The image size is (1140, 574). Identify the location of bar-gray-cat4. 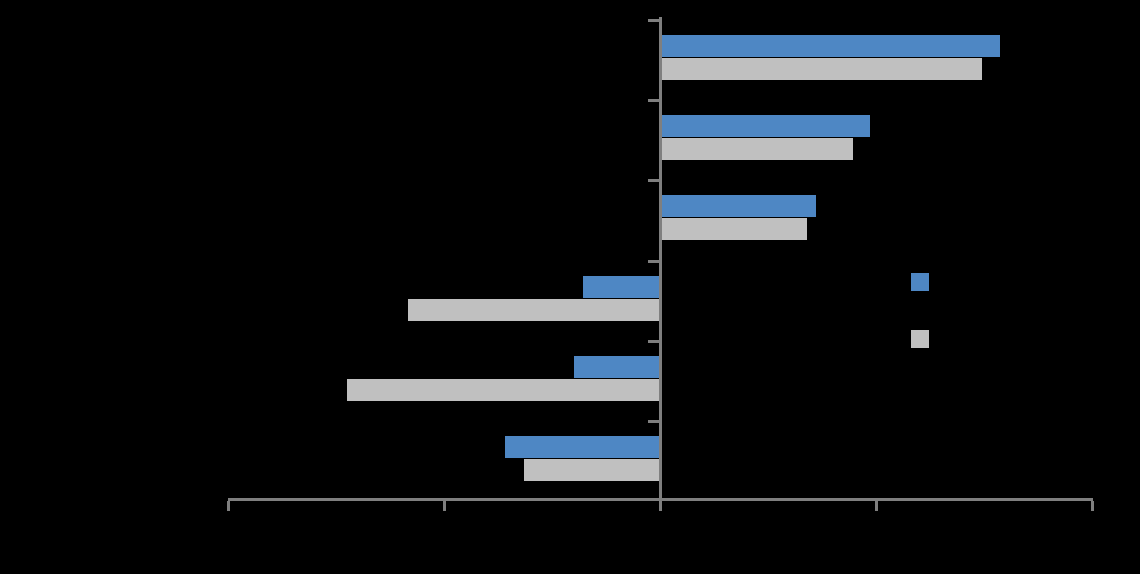
(533, 309).